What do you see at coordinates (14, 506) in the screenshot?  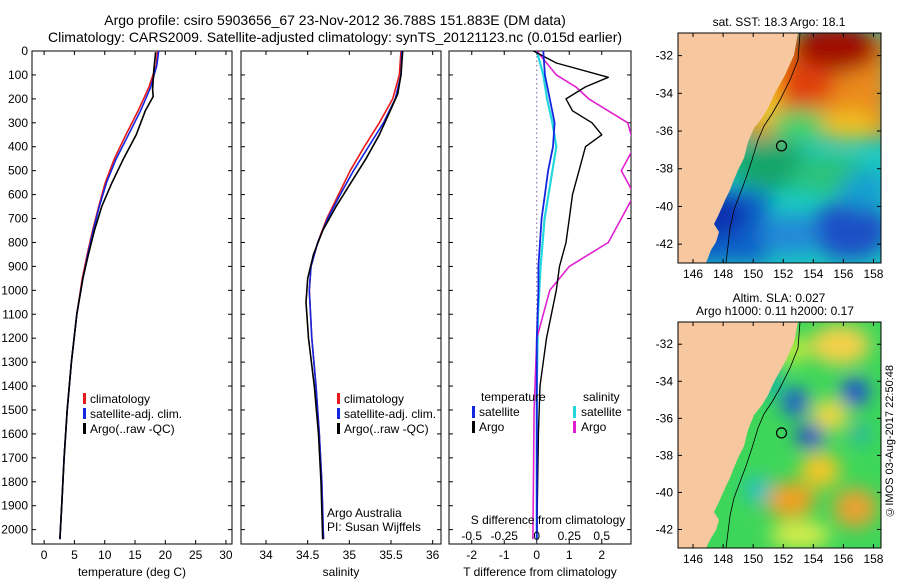 I see `depth-tick-label: 1900` at bounding box center [14, 506].